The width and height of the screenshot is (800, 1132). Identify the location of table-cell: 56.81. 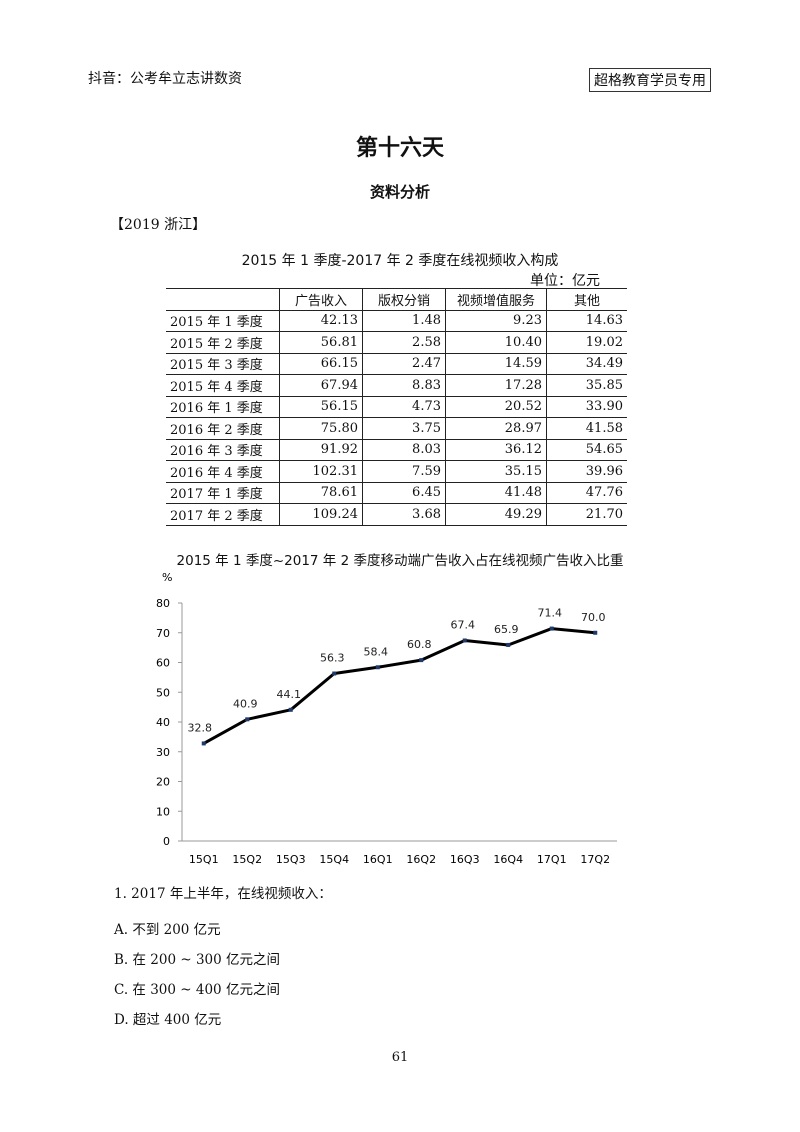
(321, 342).